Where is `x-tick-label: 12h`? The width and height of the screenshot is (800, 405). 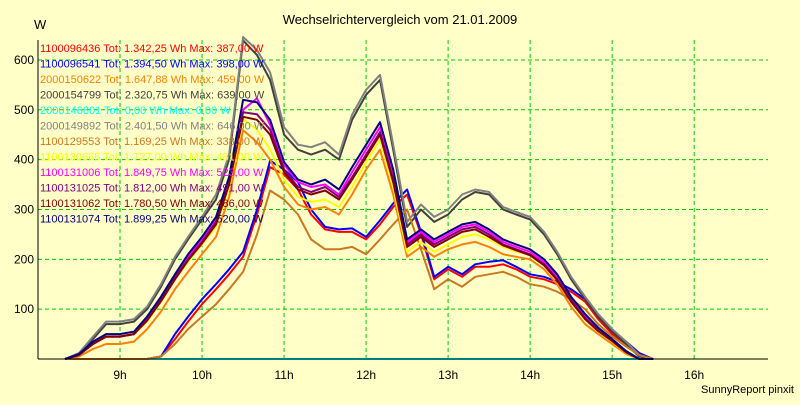 x-tick-label: 12h is located at coordinates (366, 375).